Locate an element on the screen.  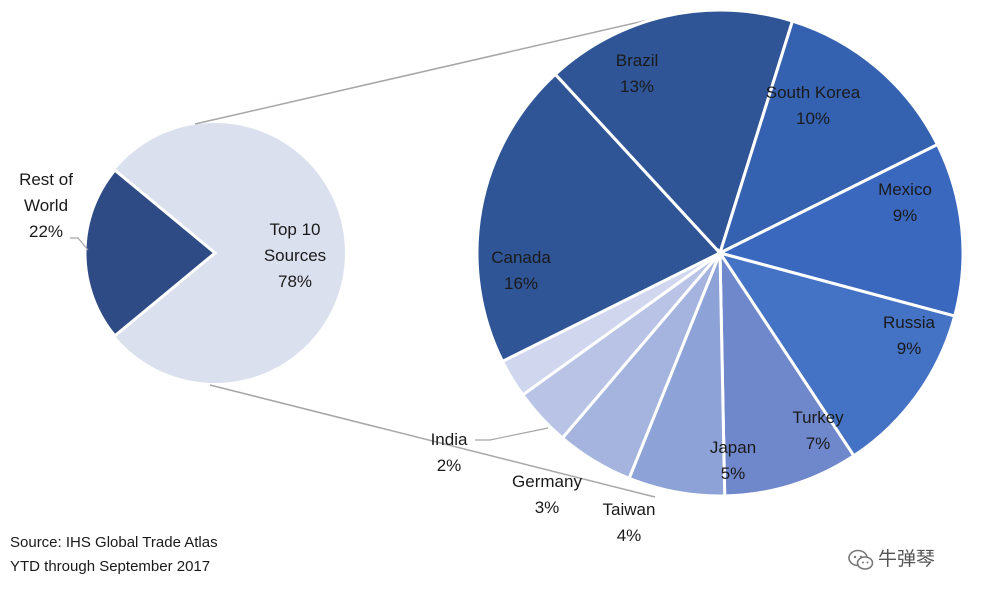
label-rest-of-world: Rest of World 22% is located at coordinates (46, 205).